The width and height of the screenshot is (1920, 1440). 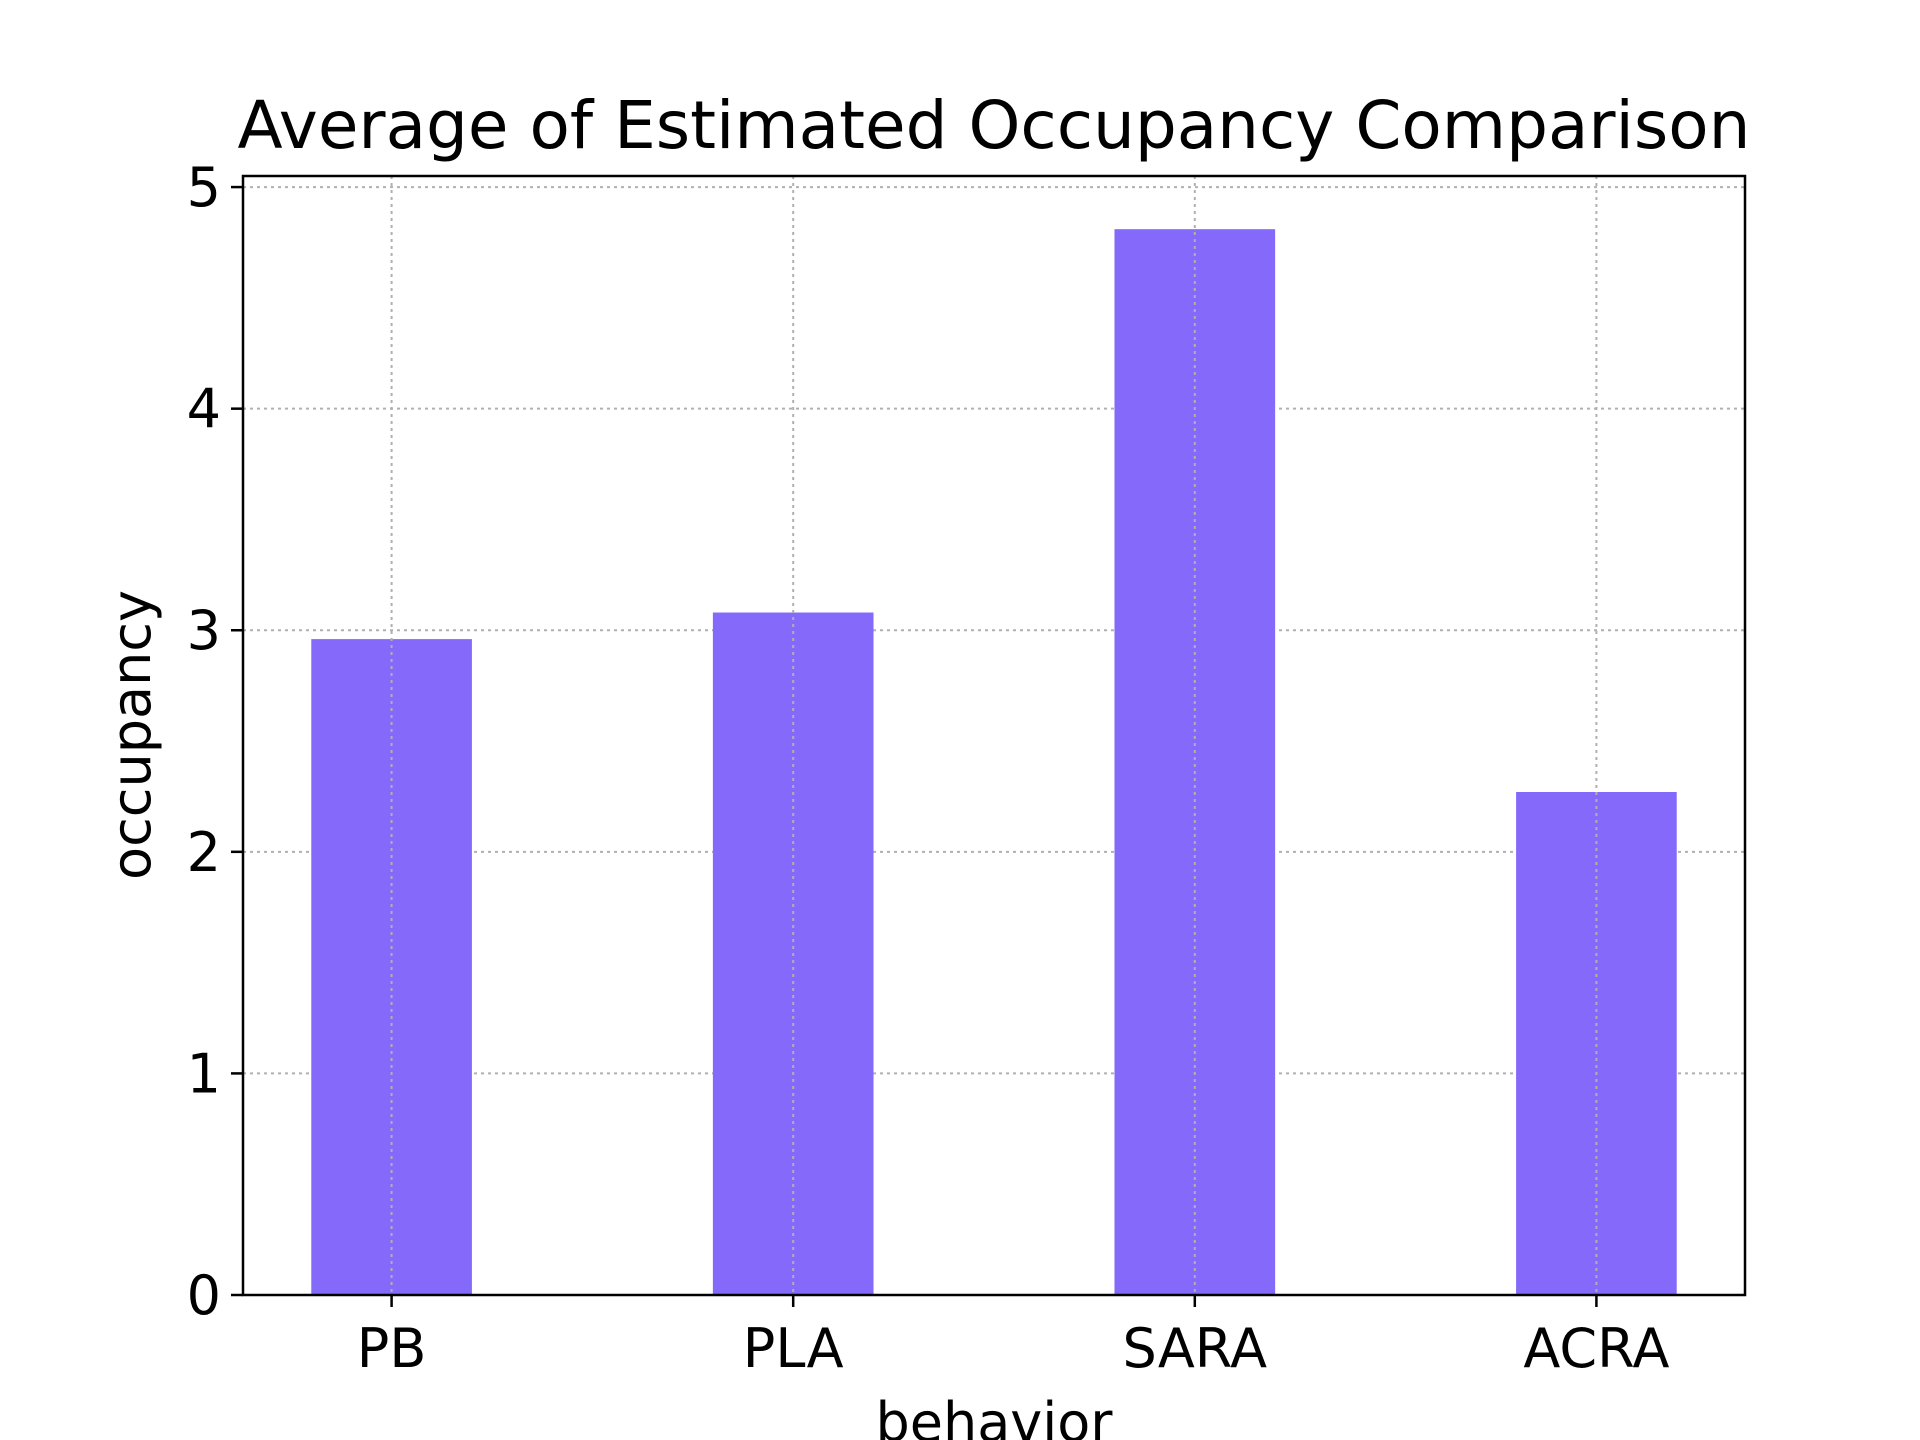 I want to click on bar-sara, so click(x=1195, y=762).